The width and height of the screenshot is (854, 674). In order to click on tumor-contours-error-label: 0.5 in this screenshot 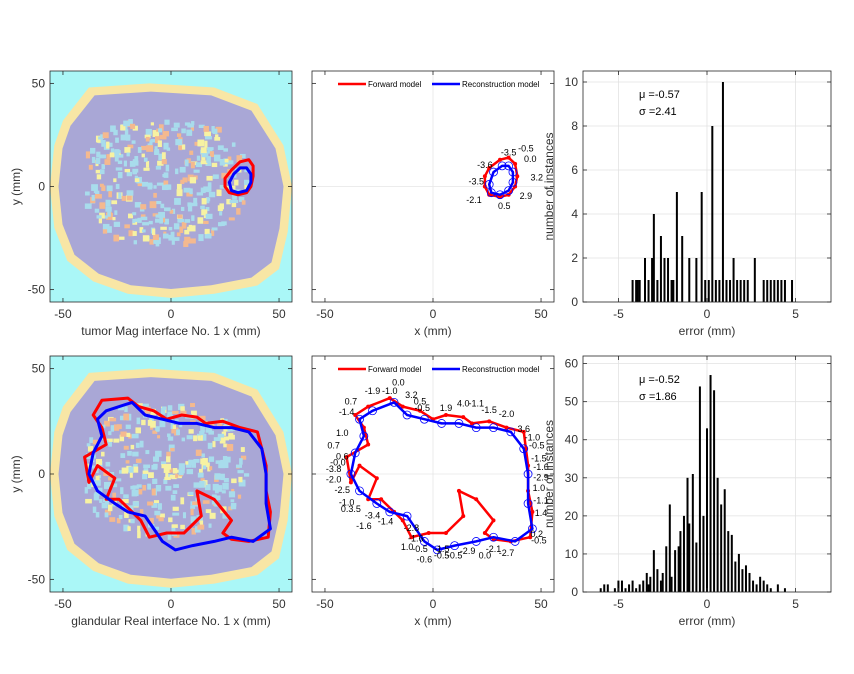, I will do `click(504, 206)`.